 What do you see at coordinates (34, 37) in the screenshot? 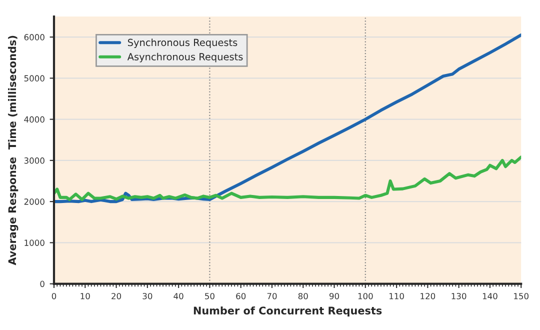
I see `y-tick-label: 6000` at bounding box center [34, 37].